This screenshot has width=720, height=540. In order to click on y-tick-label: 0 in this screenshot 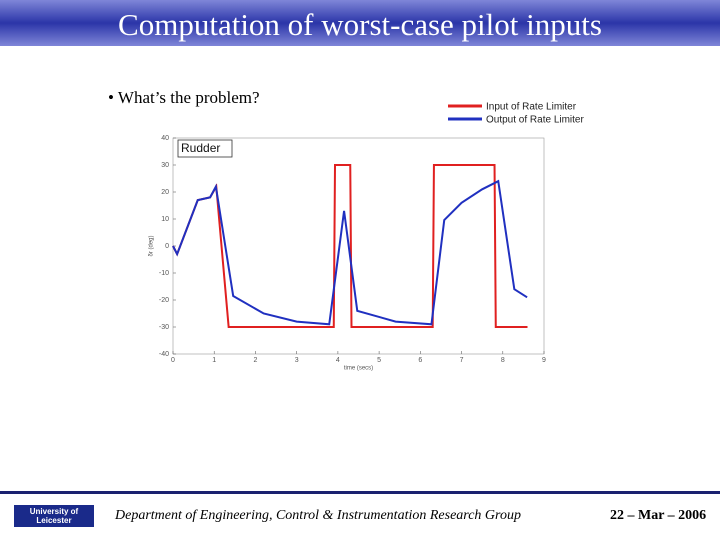, I will do `click(167, 246)`.